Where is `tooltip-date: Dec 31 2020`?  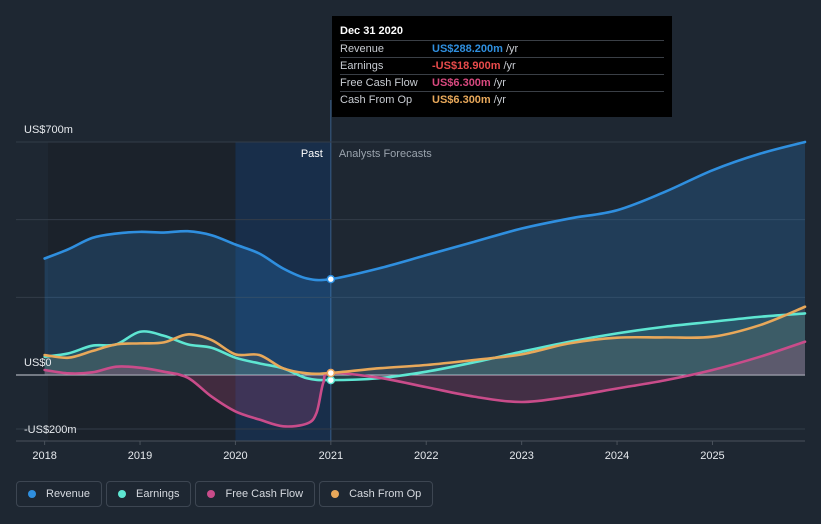 tooltip-date: Dec 31 2020 is located at coordinates (371, 31).